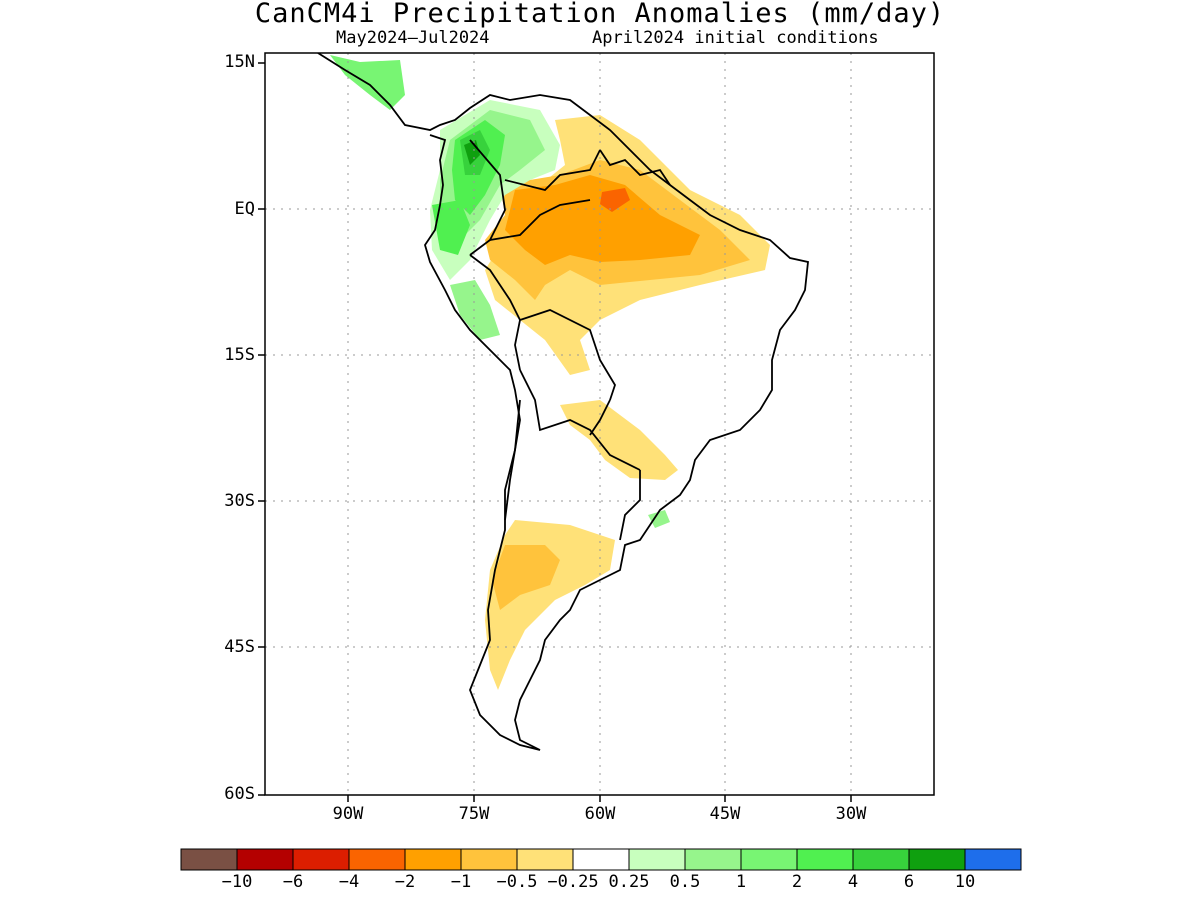  I want to click on colorbar-label: 0.25, so click(629, 882).